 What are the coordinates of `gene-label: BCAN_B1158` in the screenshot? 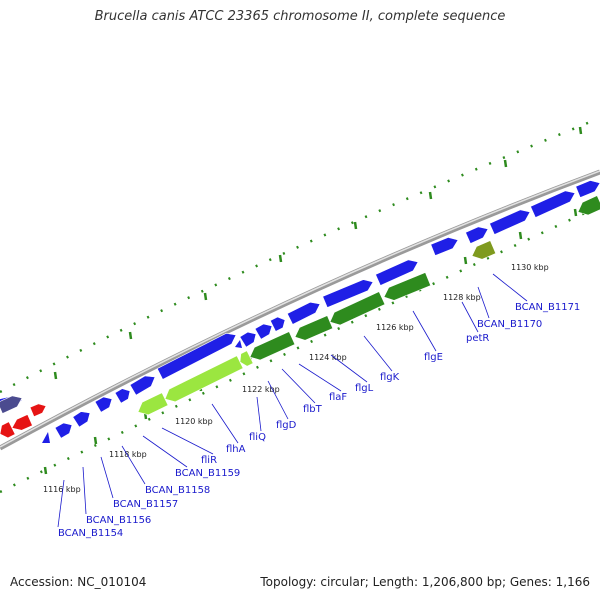 It's located at (177, 490).